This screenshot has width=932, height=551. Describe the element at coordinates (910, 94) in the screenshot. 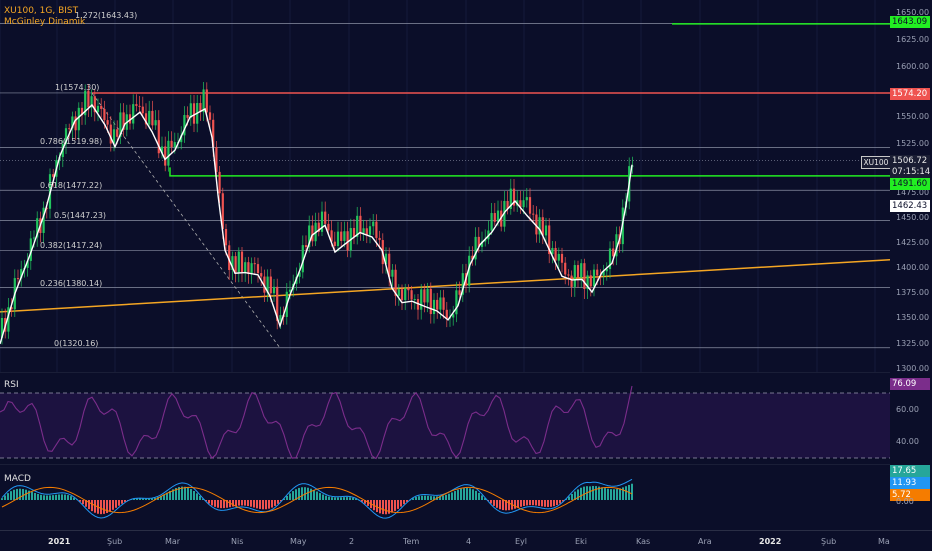

I see `red-line-price-tag: 1574.20` at that location.